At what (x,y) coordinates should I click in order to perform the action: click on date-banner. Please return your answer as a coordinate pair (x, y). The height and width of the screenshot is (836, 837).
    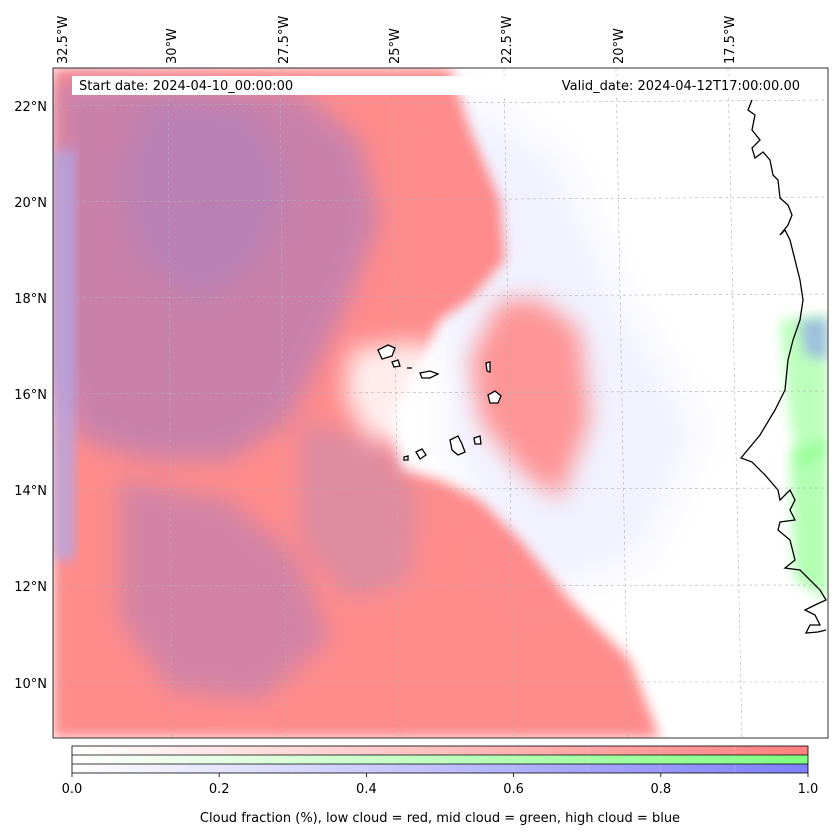
    Looking at the image, I should click on (440, 85).